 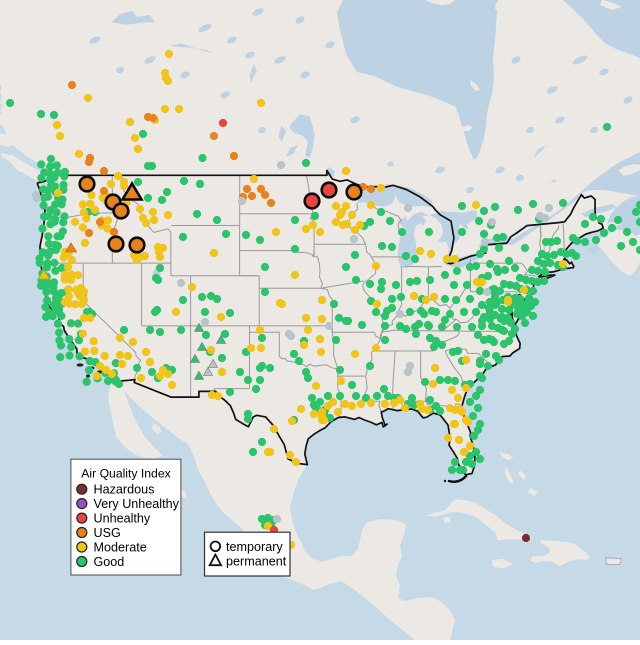 I want to click on svg-text: Hazardous, so click(x=124, y=490).